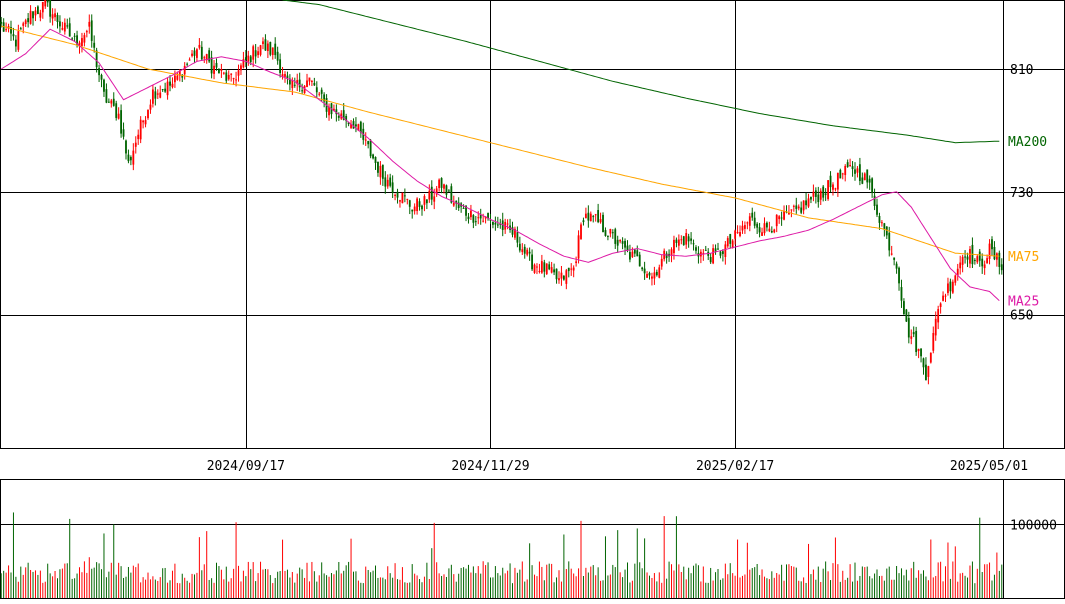 This screenshot has width=1065, height=604. Describe the element at coordinates (246, 466) in the screenshot. I see `x-tick-label: 2024/09/17` at that location.